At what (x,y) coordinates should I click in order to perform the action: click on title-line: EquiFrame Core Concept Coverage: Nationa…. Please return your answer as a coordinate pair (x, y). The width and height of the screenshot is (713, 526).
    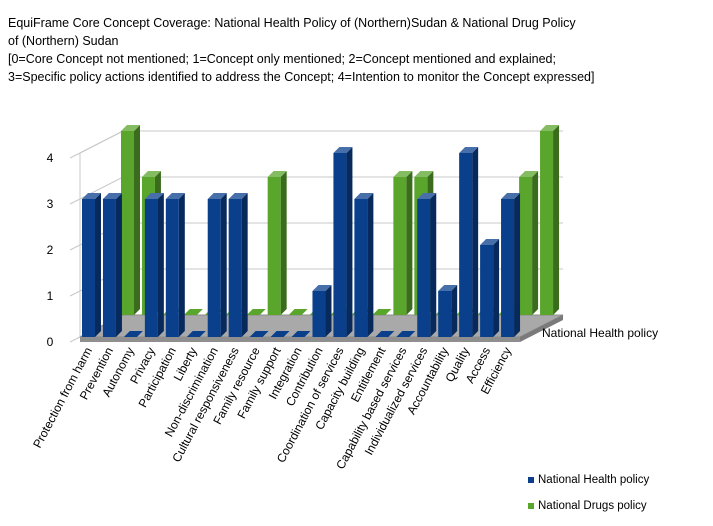
    Looking at the image, I should click on (292, 23).